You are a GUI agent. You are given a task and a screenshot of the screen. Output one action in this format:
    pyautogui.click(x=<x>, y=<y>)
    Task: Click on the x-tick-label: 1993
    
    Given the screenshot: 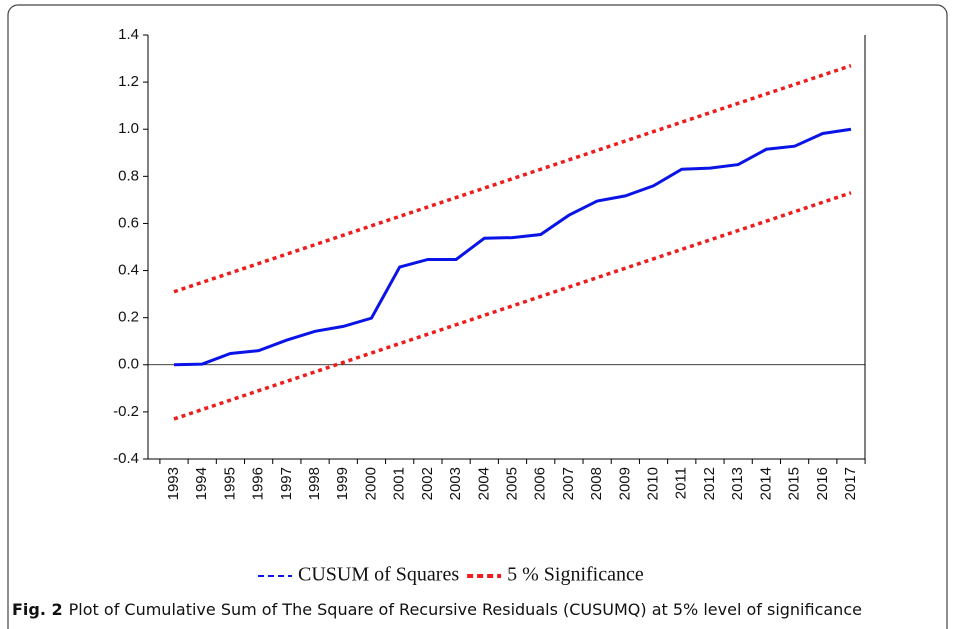 What is the action you would take?
    pyautogui.click(x=173, y=483)
    